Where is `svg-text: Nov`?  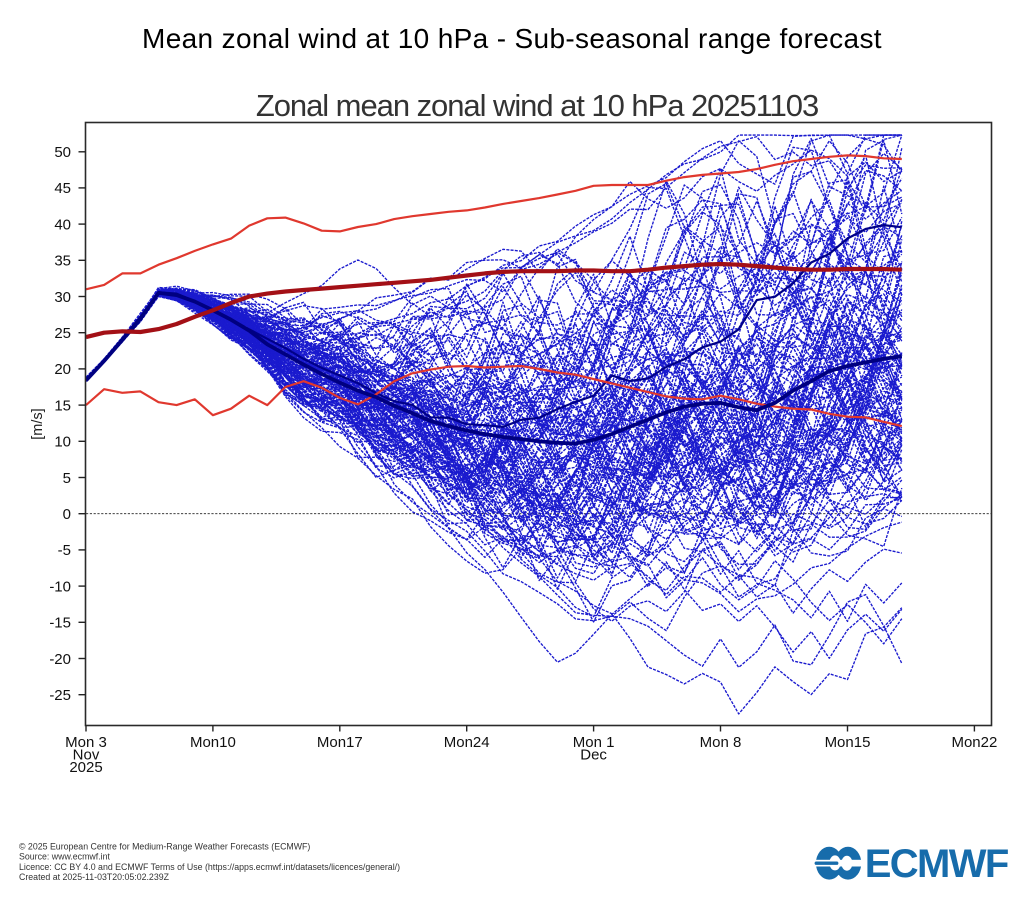
svg-text: Nov is located at coordinates (86, 755).